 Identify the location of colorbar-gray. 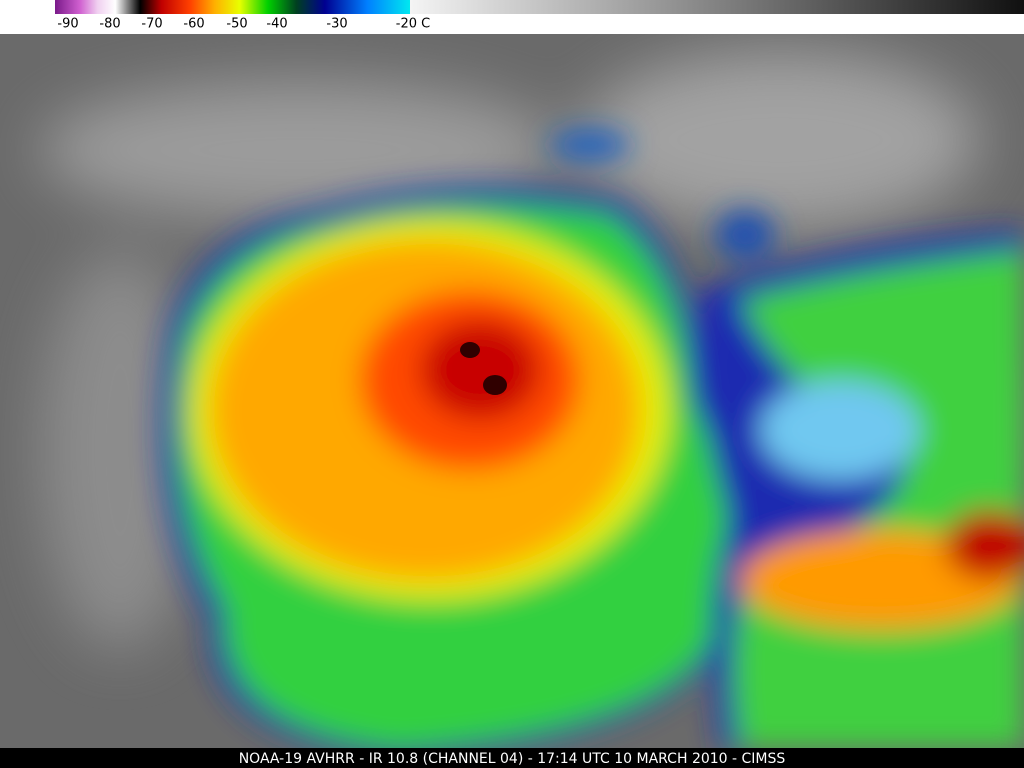
(717, 7).